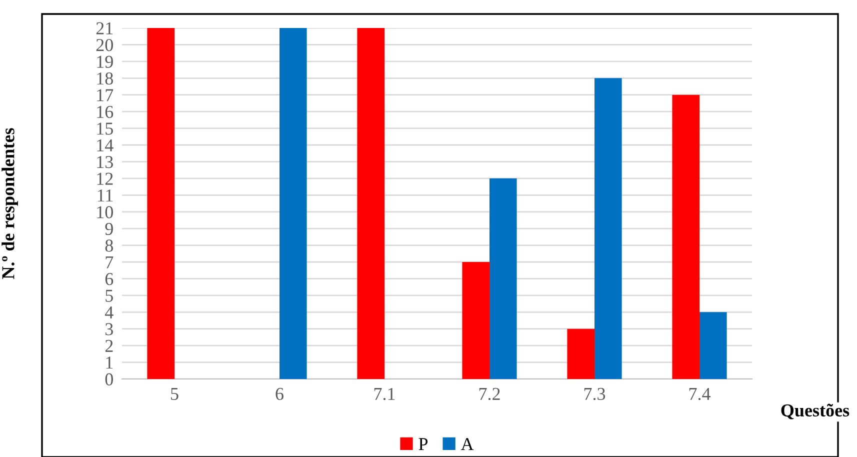 This screenshot has height=457, width=857. Describe the element at coordinates (104, 28) in the screenshot. I see `y-tick-label: 21` at that location.